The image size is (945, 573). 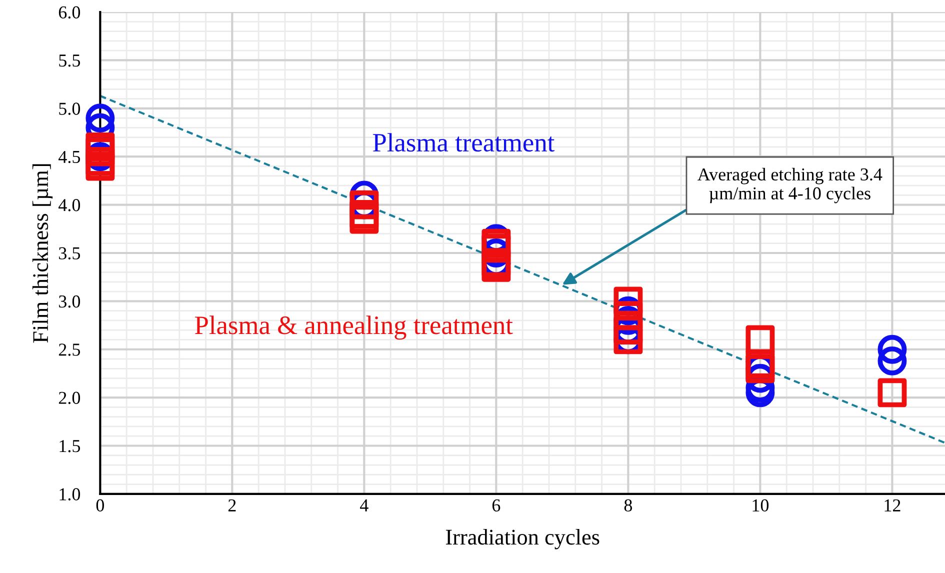 I want to click on x-tick-label: 12, so click(x=892, y=505).